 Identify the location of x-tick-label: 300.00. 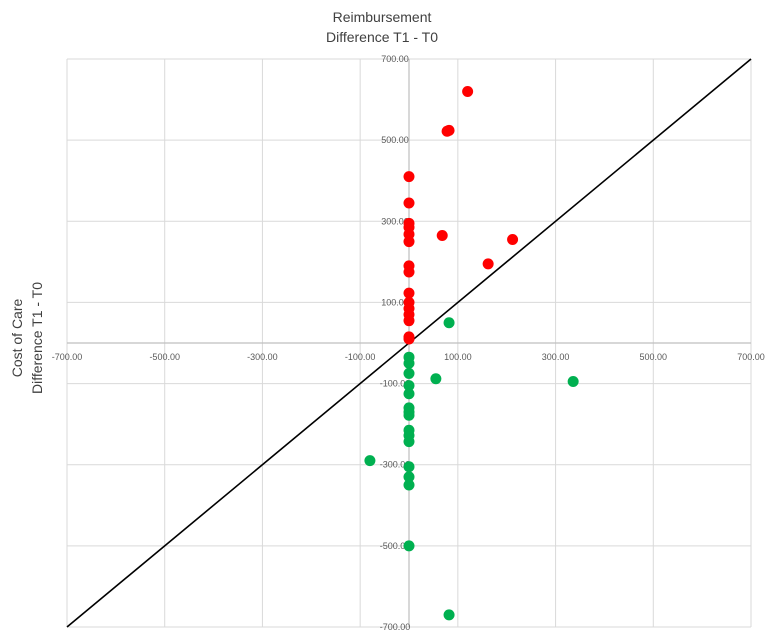
(556, 357).